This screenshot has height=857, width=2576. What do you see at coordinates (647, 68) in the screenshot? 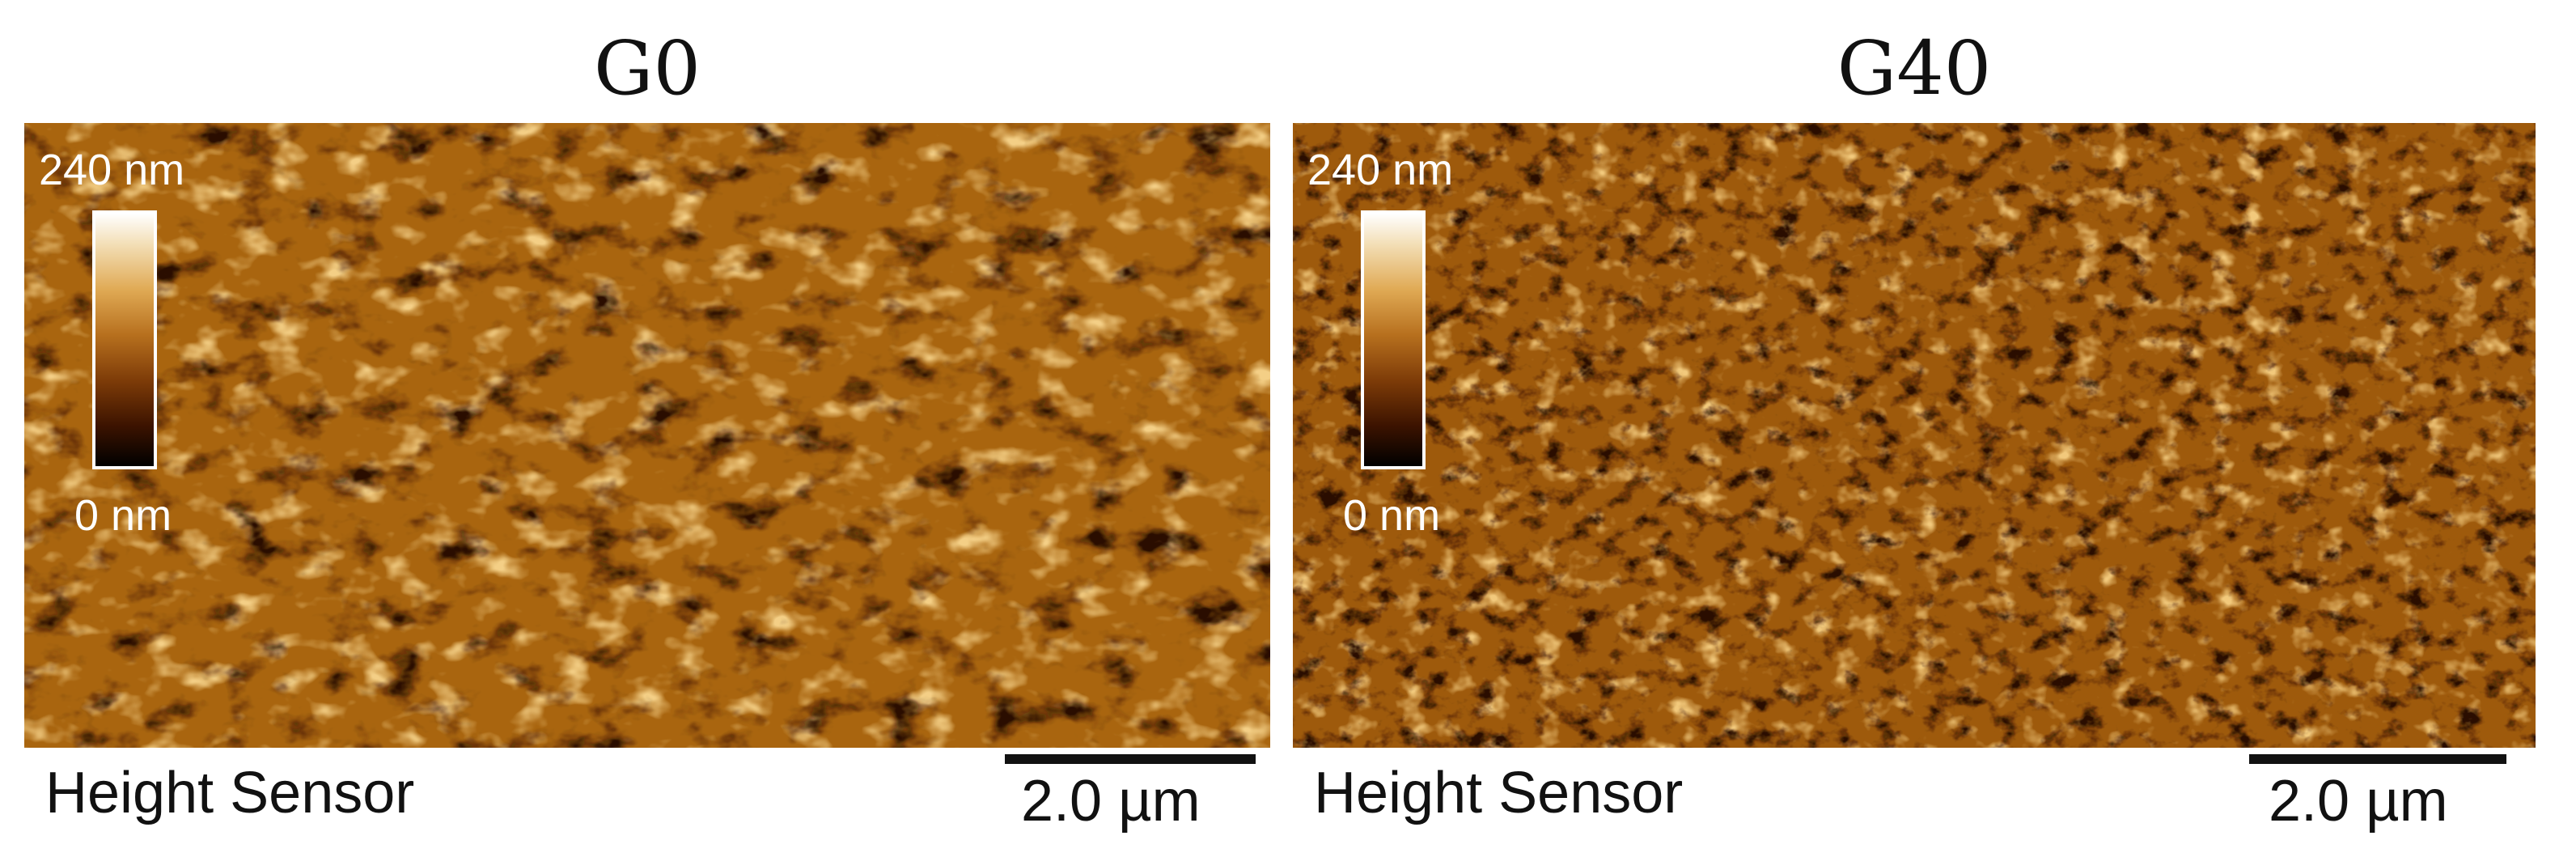
I see `panel-title: G0` at bounding box center [647, 68].